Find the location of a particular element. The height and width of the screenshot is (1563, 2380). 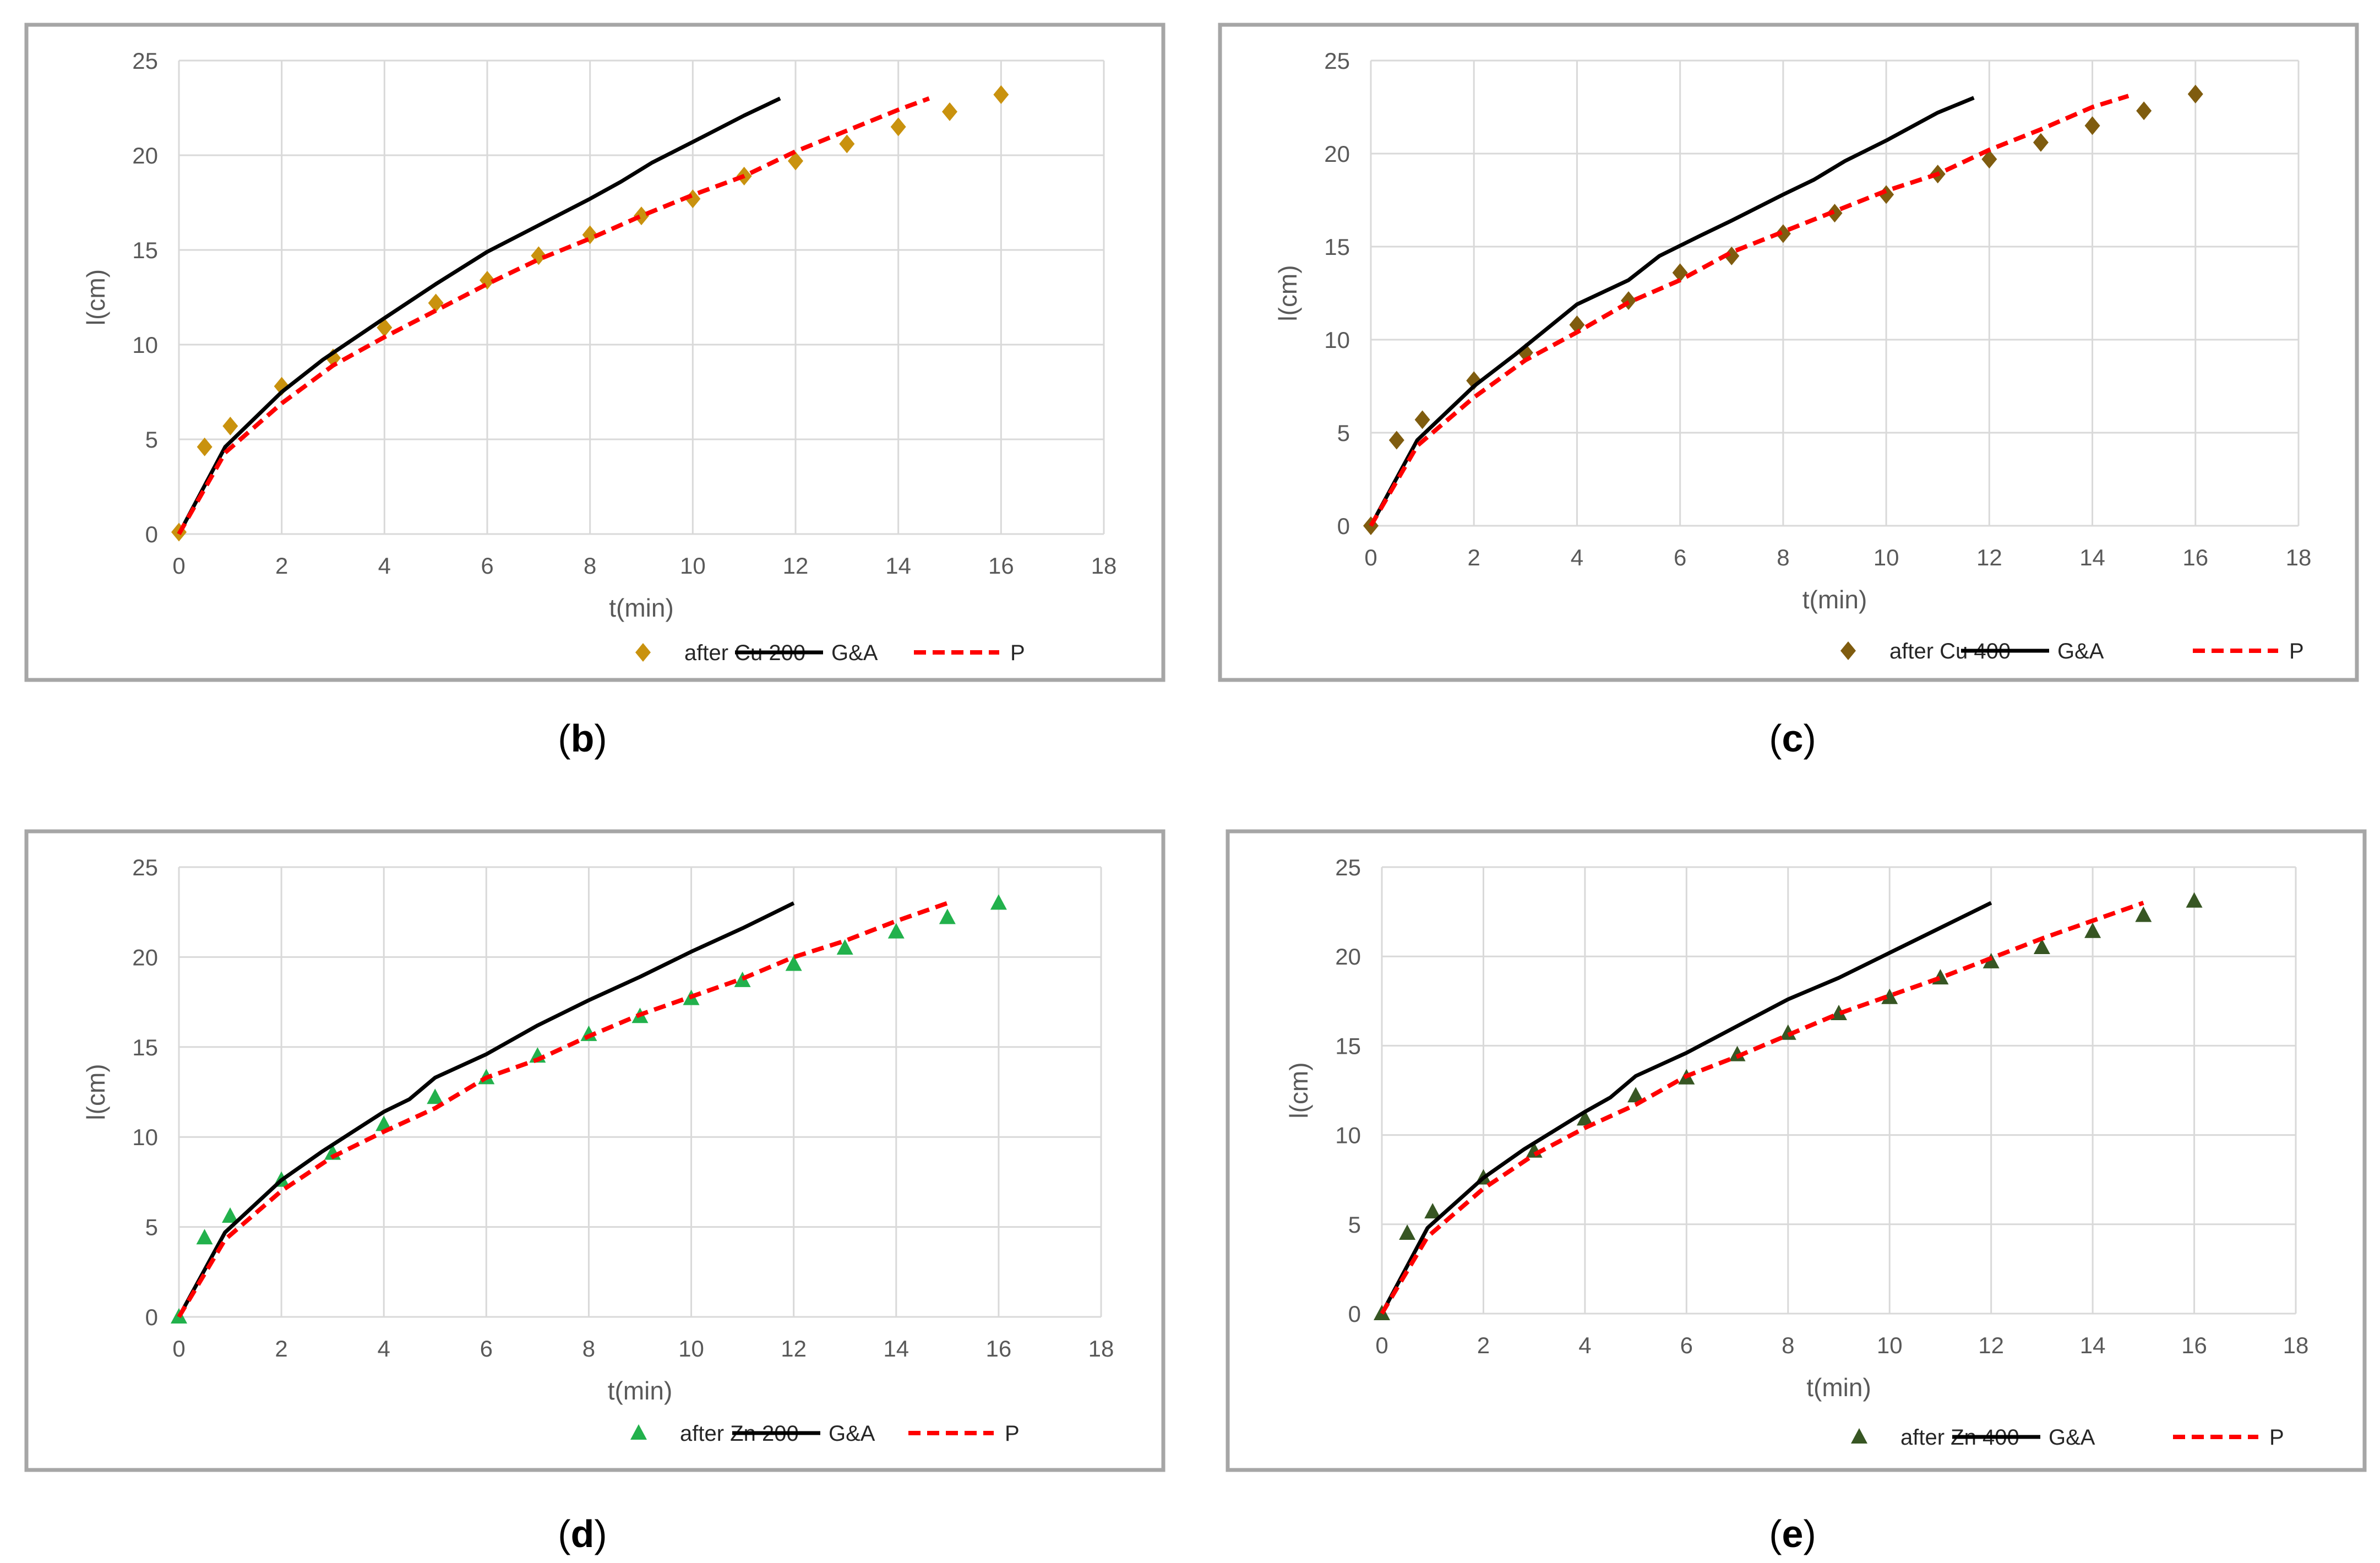

x-tick-label: 4 is located at coordinates (1577, 557).